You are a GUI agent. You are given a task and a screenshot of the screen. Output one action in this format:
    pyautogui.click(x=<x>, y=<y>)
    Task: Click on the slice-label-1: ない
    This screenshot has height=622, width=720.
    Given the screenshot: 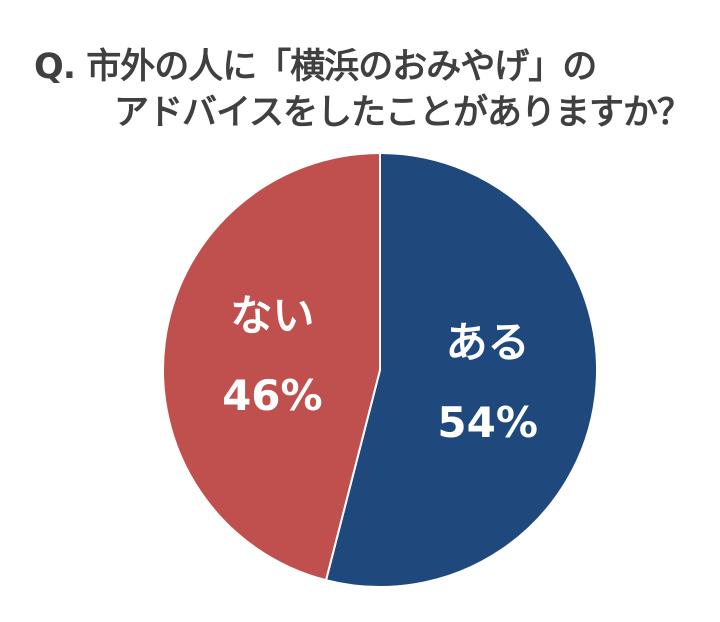 What is the action you would take?
    pyautogui.click(x=272, y=315)
    